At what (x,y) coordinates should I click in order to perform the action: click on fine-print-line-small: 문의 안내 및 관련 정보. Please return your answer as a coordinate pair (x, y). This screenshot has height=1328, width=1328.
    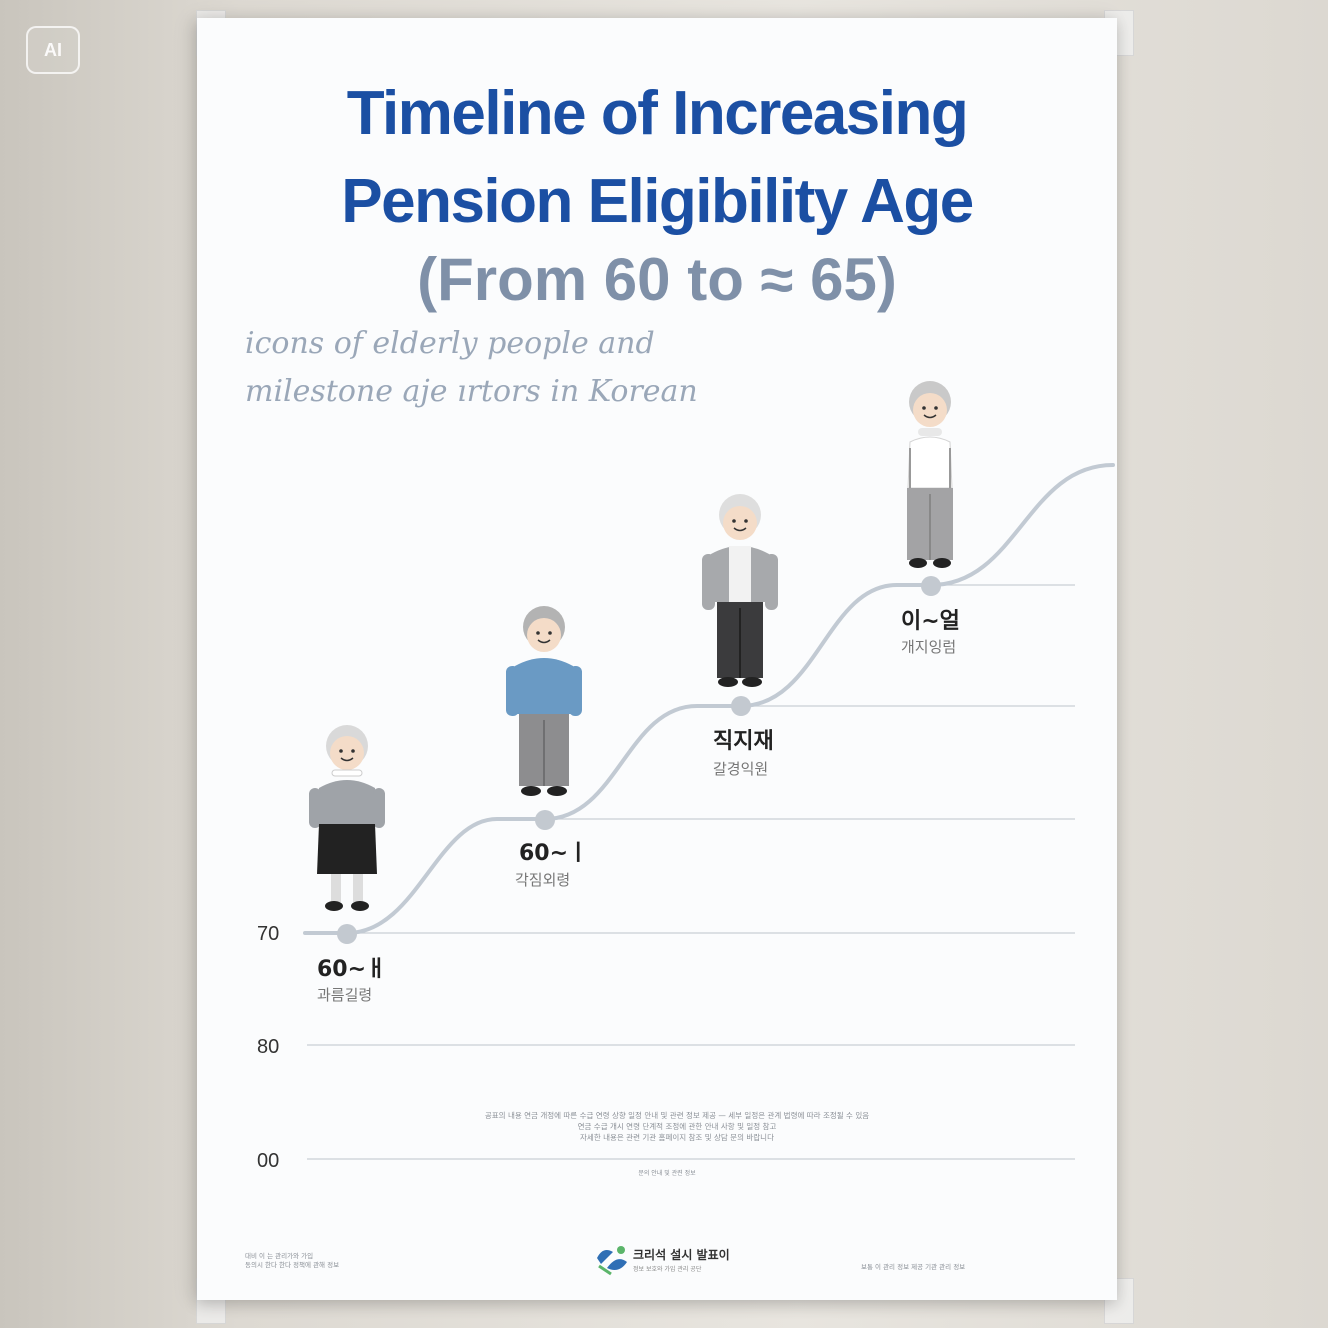
    Looking at the image, I should click on (667, 1173).